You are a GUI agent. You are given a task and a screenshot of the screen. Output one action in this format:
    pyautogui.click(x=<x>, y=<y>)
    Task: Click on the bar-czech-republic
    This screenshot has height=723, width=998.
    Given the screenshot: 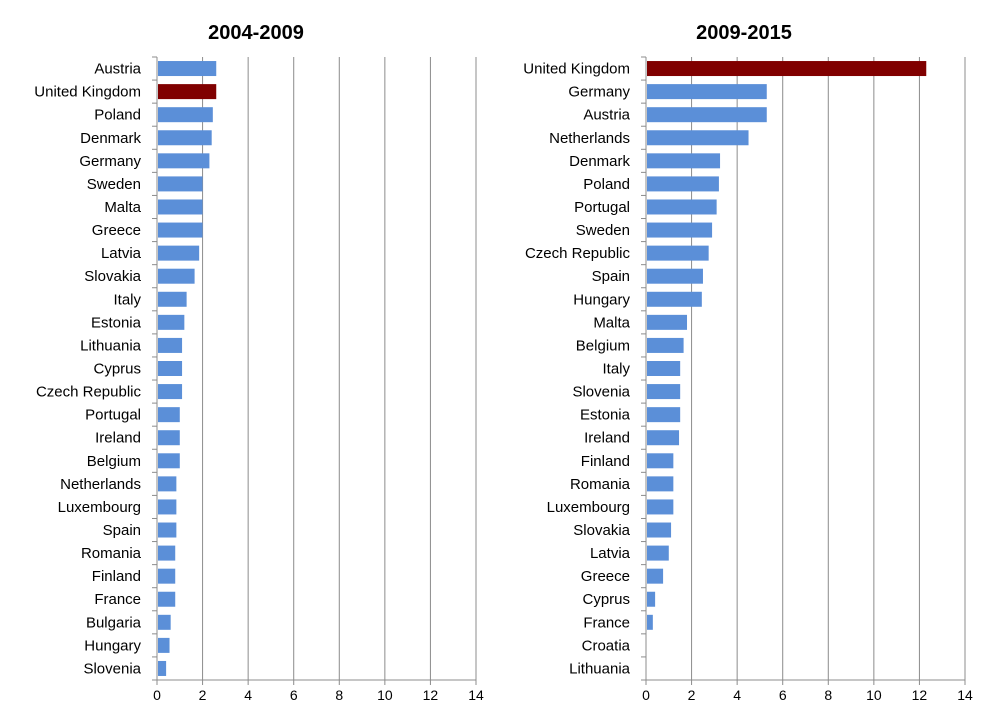 What is the action you would take?
    pyautogui.click(x=170, y=392)
    